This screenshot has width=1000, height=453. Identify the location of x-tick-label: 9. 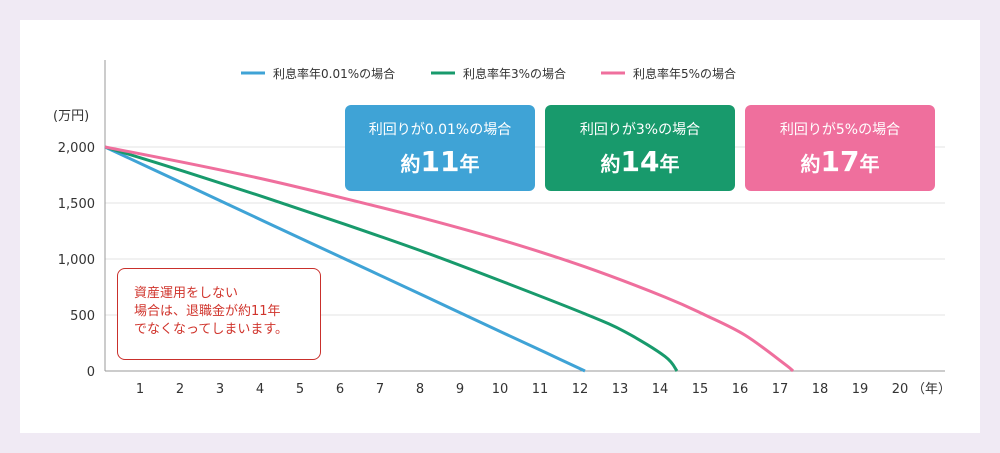
(460, 389).